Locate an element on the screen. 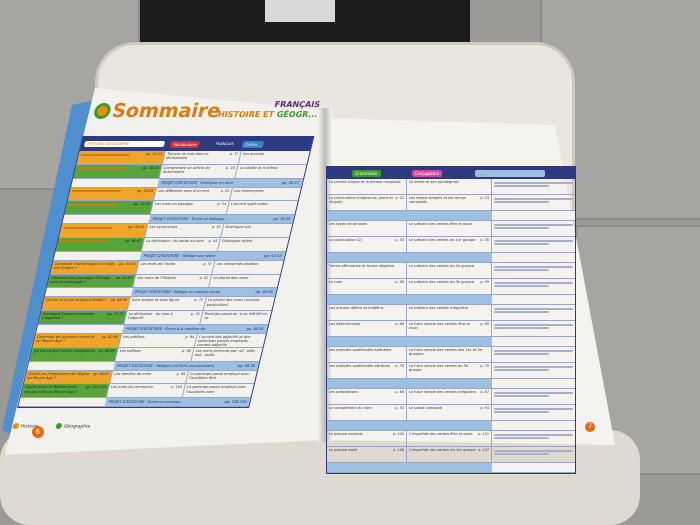 The height and width of the screenshot is (525, 700). lesson-title: Les préfixes is located at coordinates (134, 336).